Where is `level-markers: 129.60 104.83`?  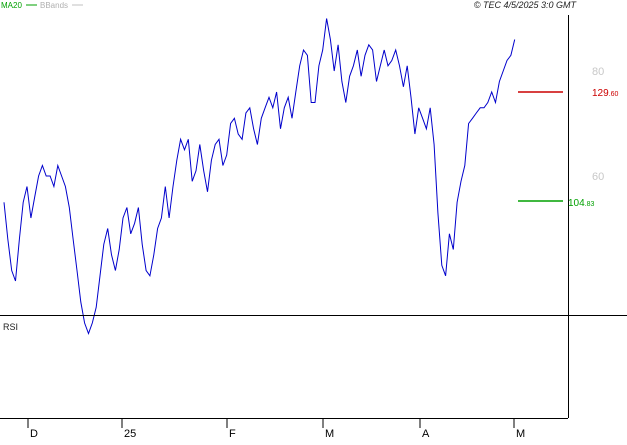
level-markers: 129.60 104.83 is located at coordinates (568, 148).